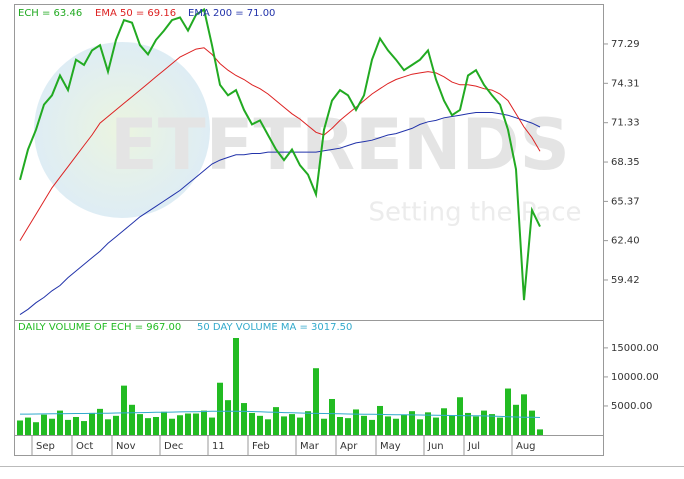 This screenshot has width=684, height=479. I want to click on y-tick-label: 15000.00, so click(635, 348).